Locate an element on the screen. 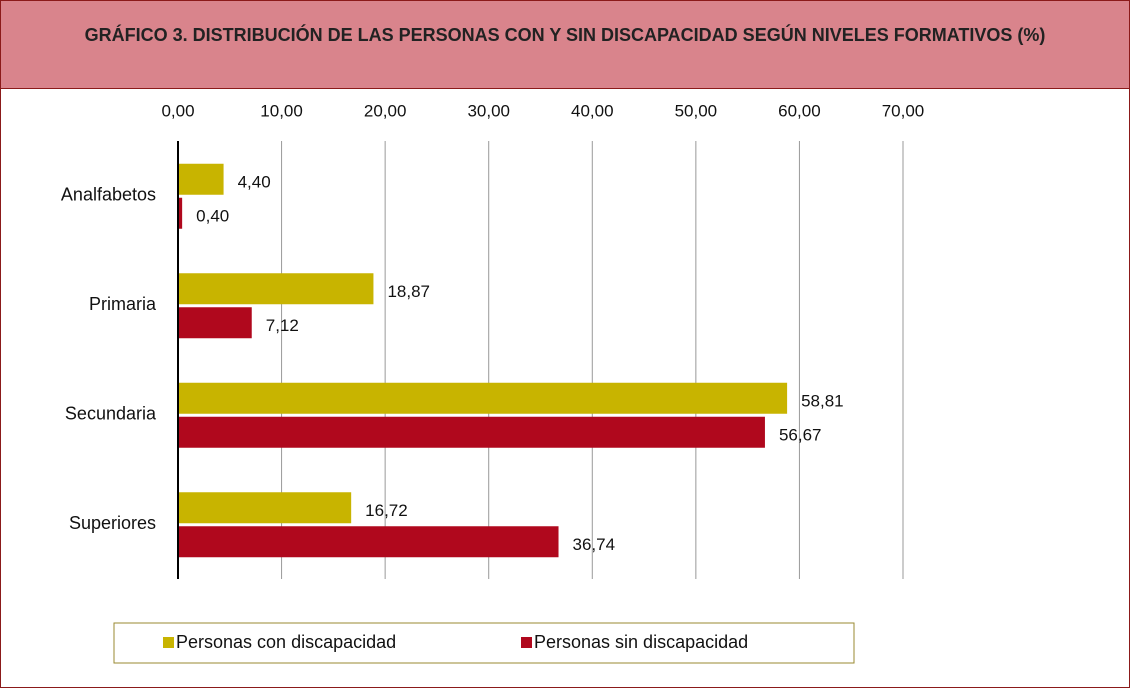  data-label: 7,12 is located at coordinates (282, 325).